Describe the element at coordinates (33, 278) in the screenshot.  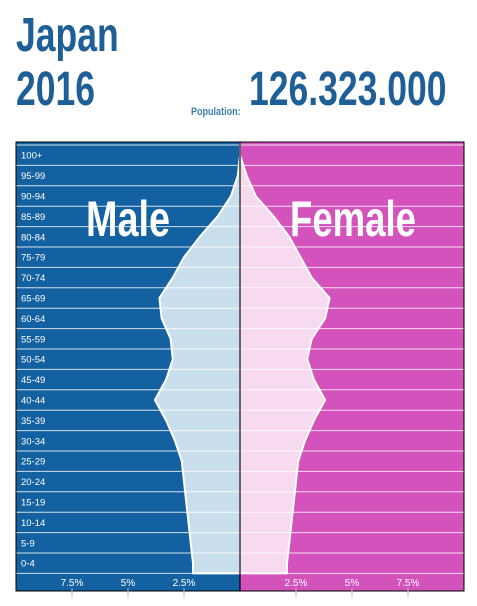
I see `age-group-label: 70-74` at that location.